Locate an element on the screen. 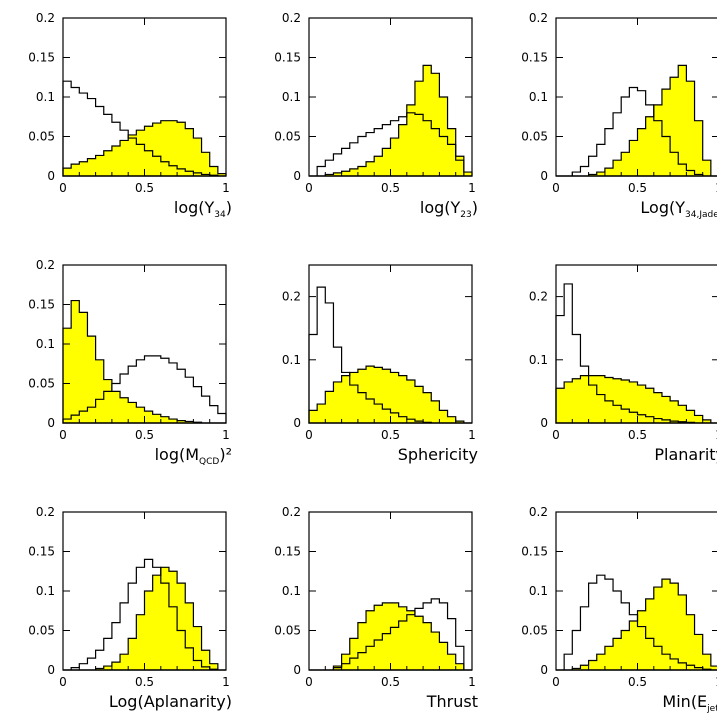  histogram-panel-5: 0.2 0.1 00 0.5 1 Sphericity is located at coordinates (380, 364).